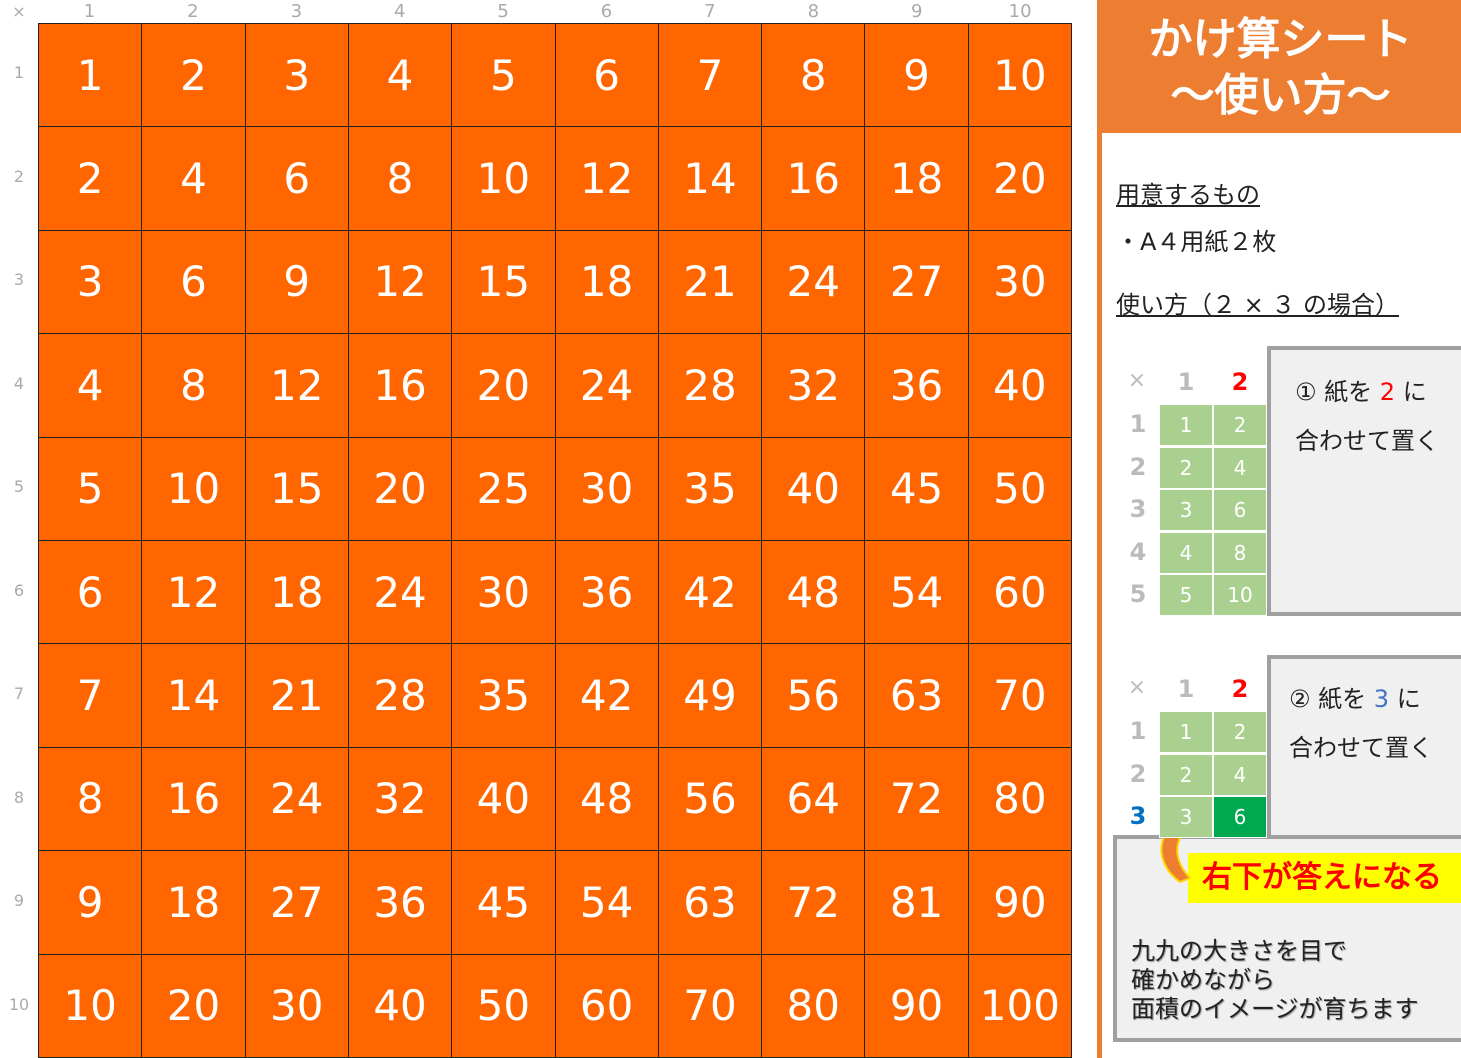 This screenshot has height=1058, width=1461. I want to click on example-row-header: 4, so click(1138, 551).